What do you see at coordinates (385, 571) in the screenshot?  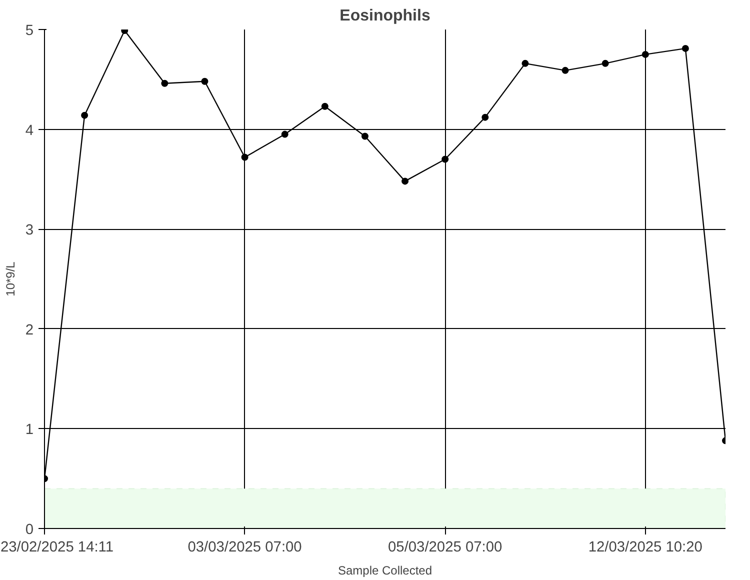 I see `x-axis-title: Sample Collected` at bounding box center [385, 571].